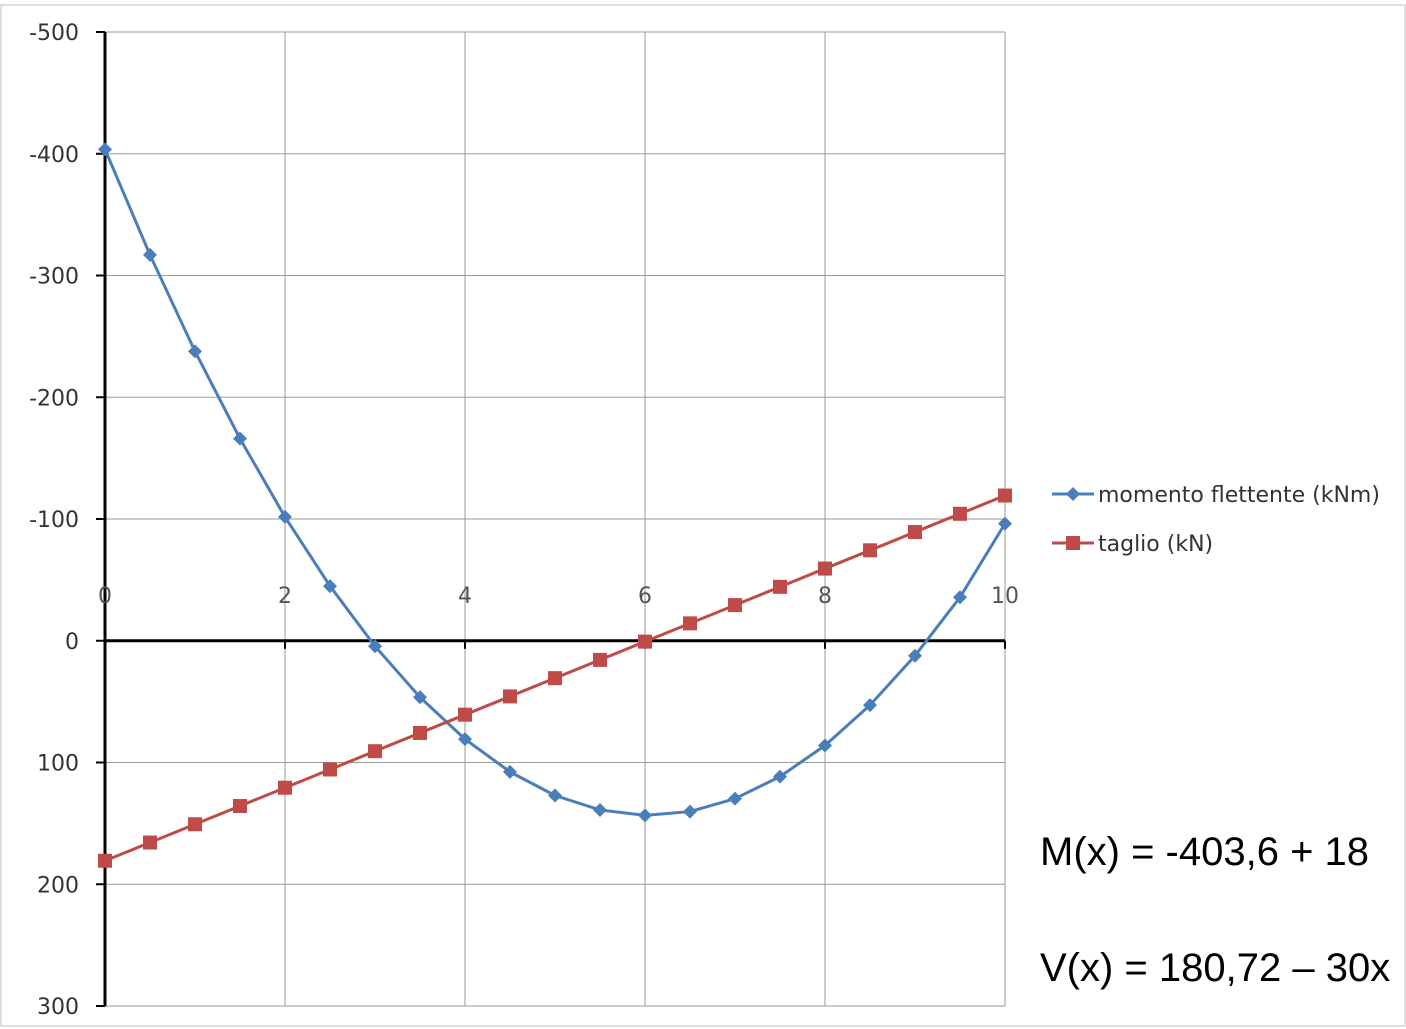  I want to click on y-tick-label: -300, so click(54, 277).